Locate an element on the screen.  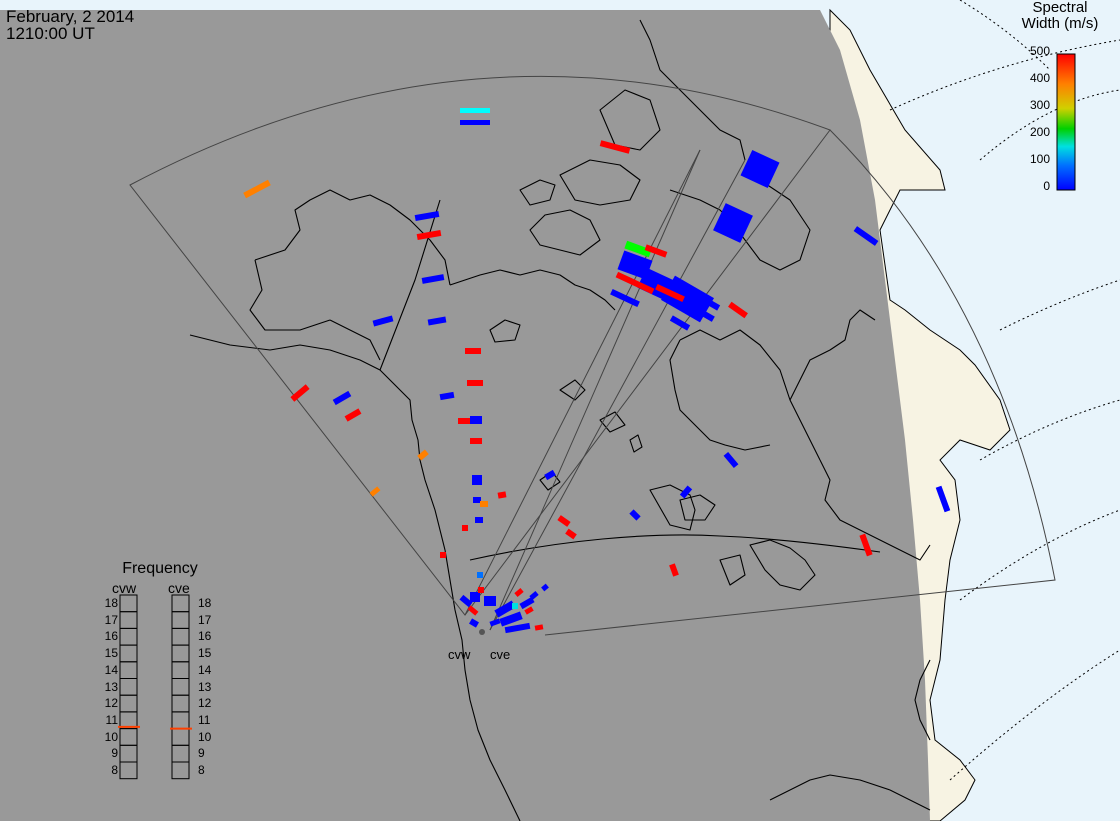
frequency-tick-right: 16 is located at coordinates (205, 636).